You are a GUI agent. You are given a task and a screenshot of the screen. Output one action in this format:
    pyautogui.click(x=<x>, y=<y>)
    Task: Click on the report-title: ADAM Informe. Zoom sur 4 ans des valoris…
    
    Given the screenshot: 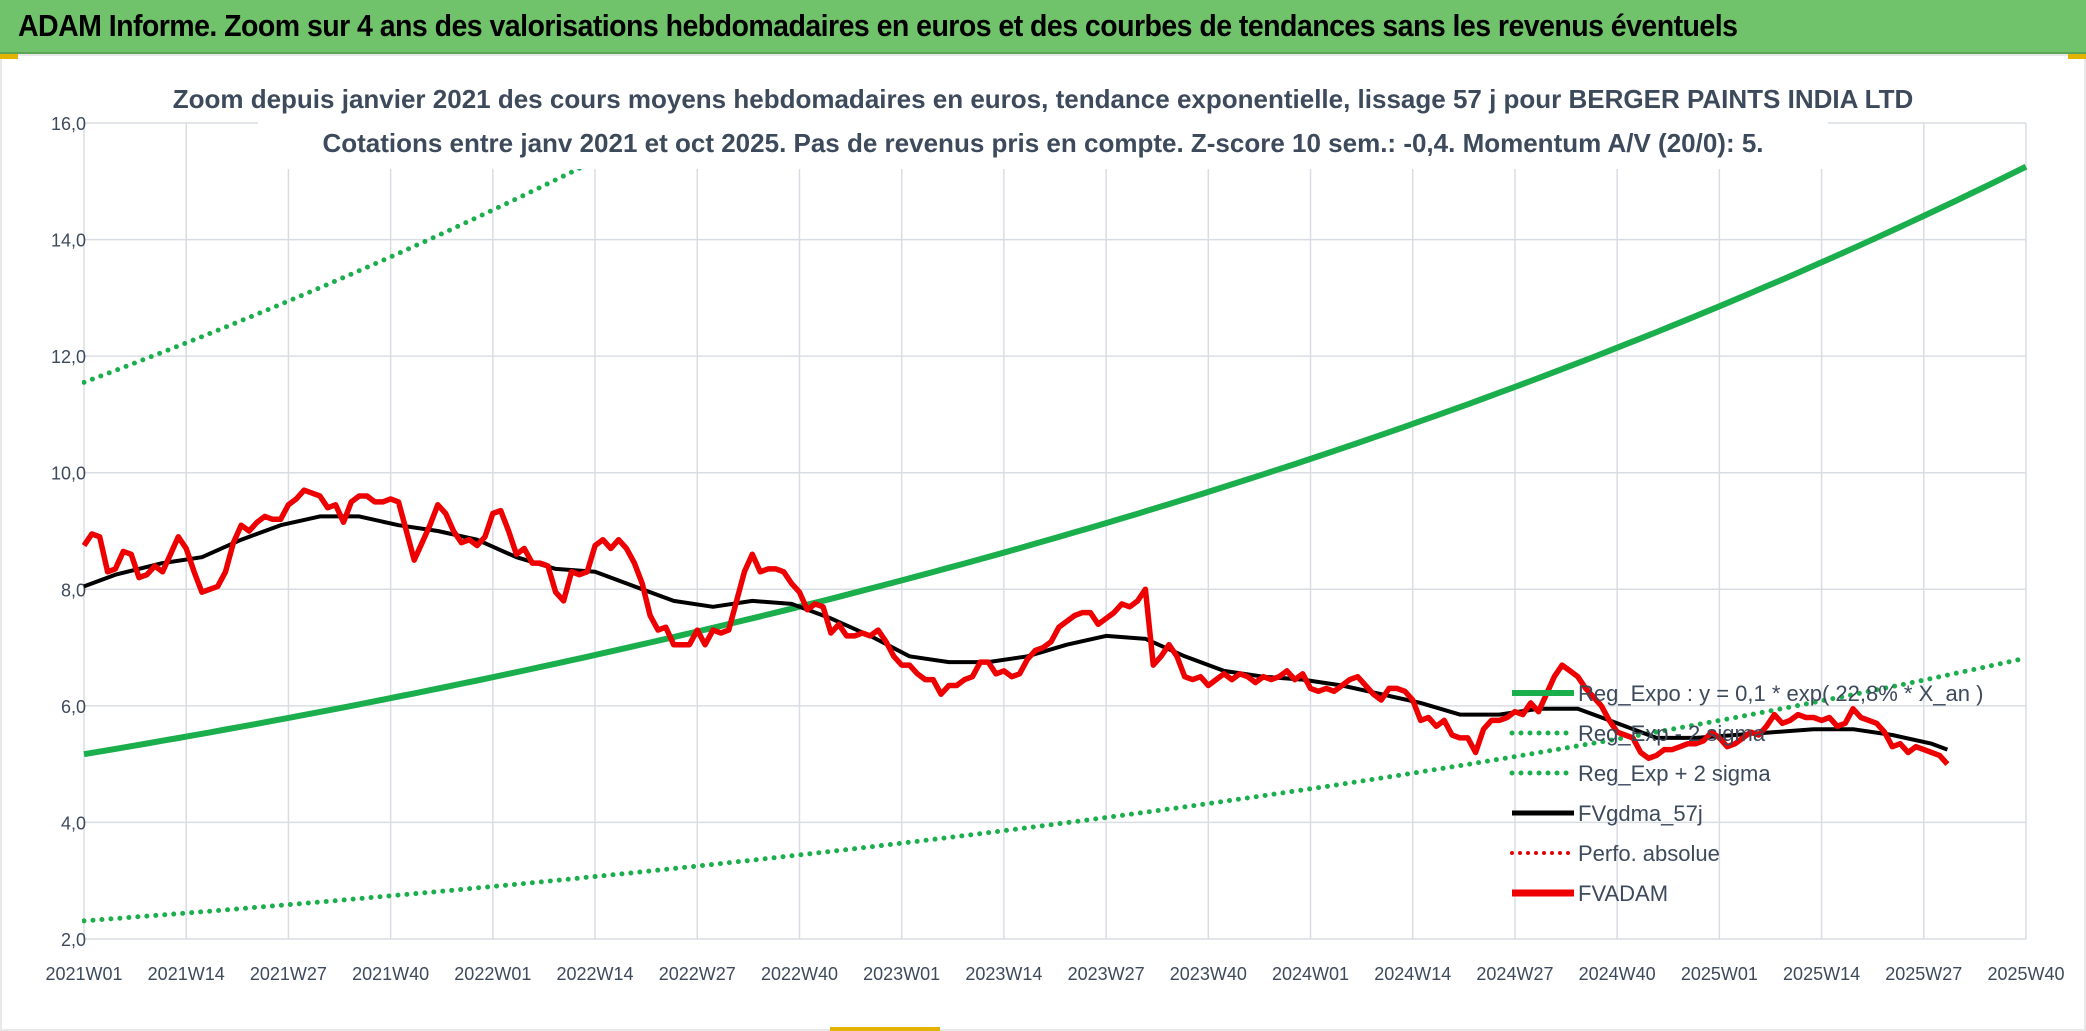 What is the action you would take?
    pyautogui.click(x=878, y=25)
    